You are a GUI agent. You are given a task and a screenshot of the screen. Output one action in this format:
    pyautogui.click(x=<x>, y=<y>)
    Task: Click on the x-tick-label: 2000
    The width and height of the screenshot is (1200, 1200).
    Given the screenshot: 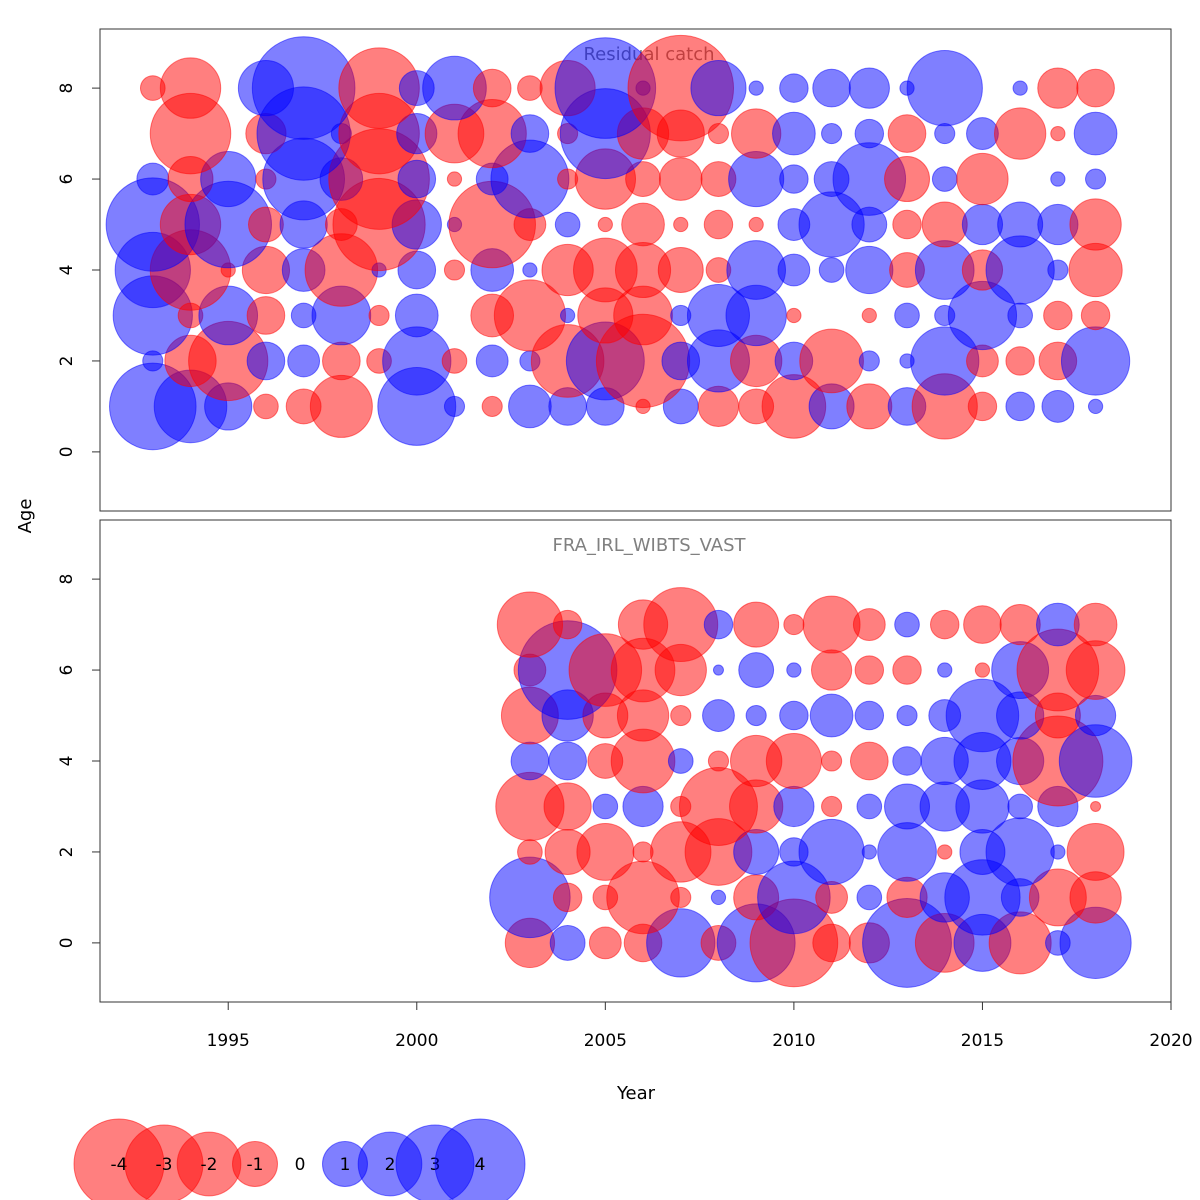 What is the action you would take?
    pyautogui.click(x=416, y=1041)
    